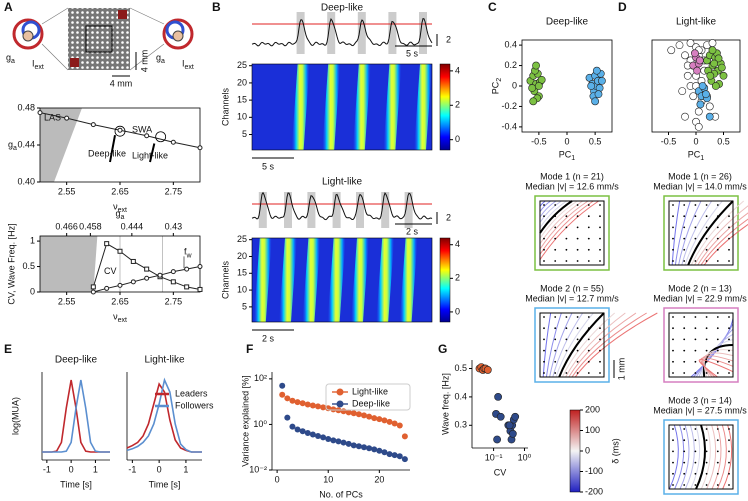  Describe the element at coordinates (164, 360) in the screenshot. I see `chart-title: Light-like` at that location.